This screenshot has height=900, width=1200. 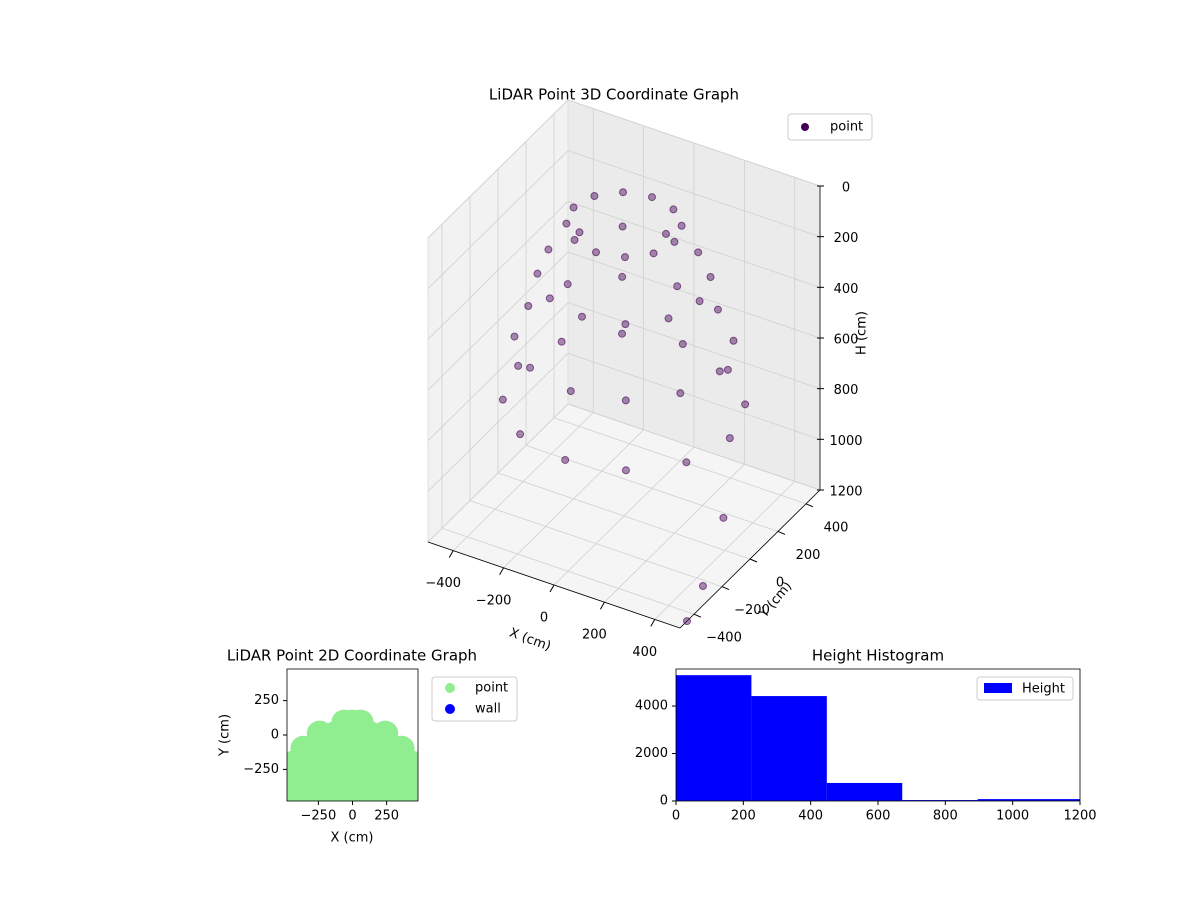 What do you see at coordinates (491, 688) in the screenshot?
I see `legend-label: point` at bounding box center [491, 688].